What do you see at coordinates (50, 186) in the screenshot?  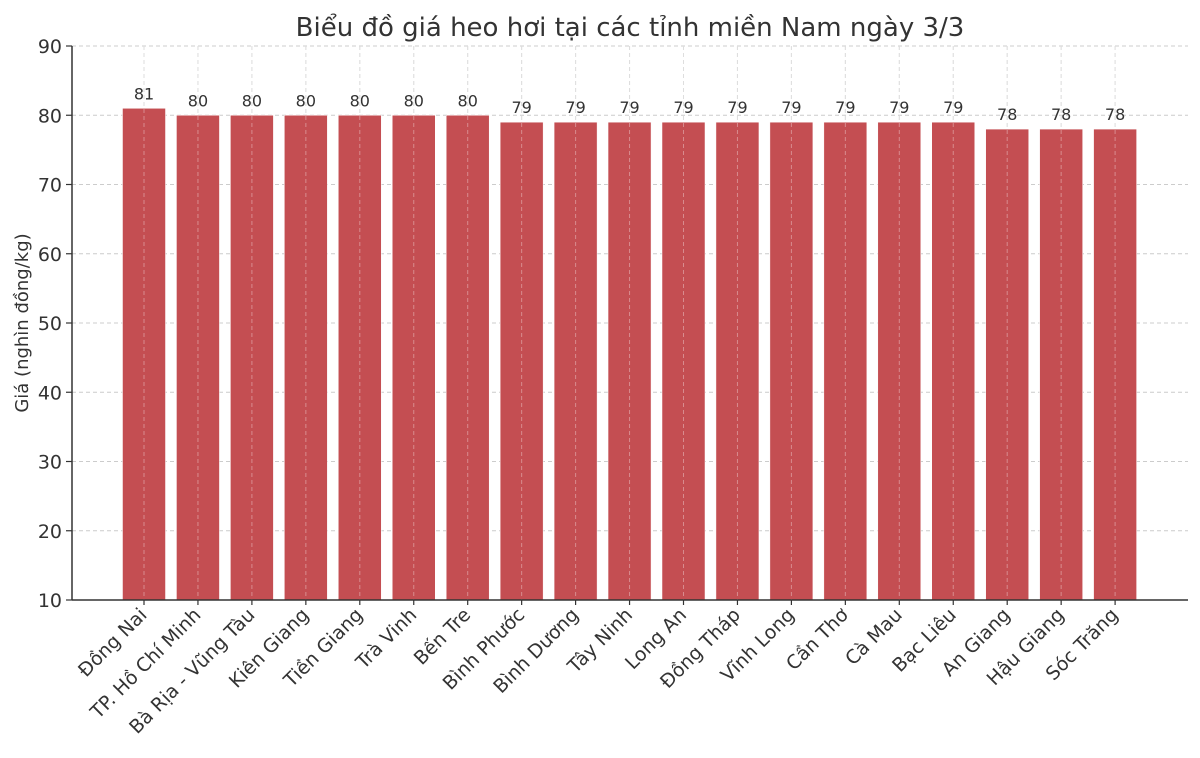 I see `y-tick-label: 70` at bounding box center [50, 186].